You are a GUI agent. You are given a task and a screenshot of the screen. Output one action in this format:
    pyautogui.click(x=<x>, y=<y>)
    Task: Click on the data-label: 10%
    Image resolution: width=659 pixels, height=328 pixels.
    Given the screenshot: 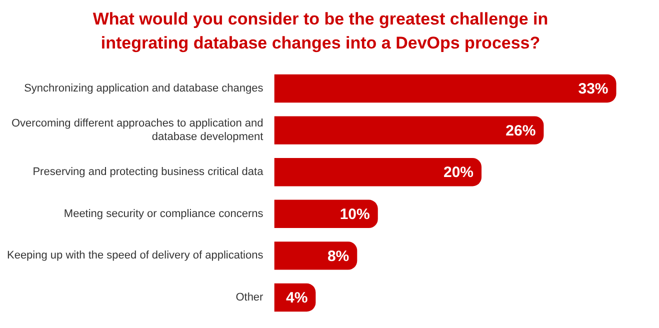 What is the action you would take?
    pyautogui.click(x=355, y=215)
    